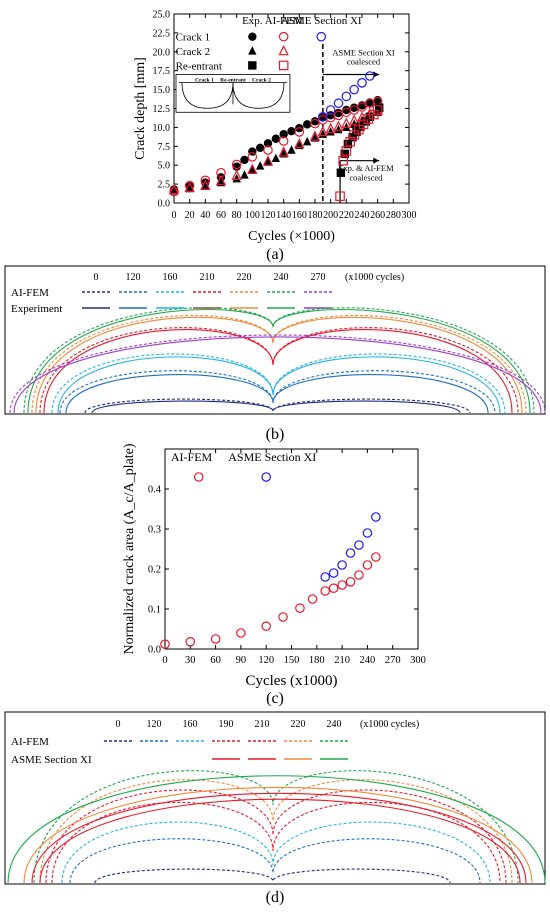 The height and width of the screenshot is (913, 550). I want to click on x-tick-label: 260, so click(377, 215).